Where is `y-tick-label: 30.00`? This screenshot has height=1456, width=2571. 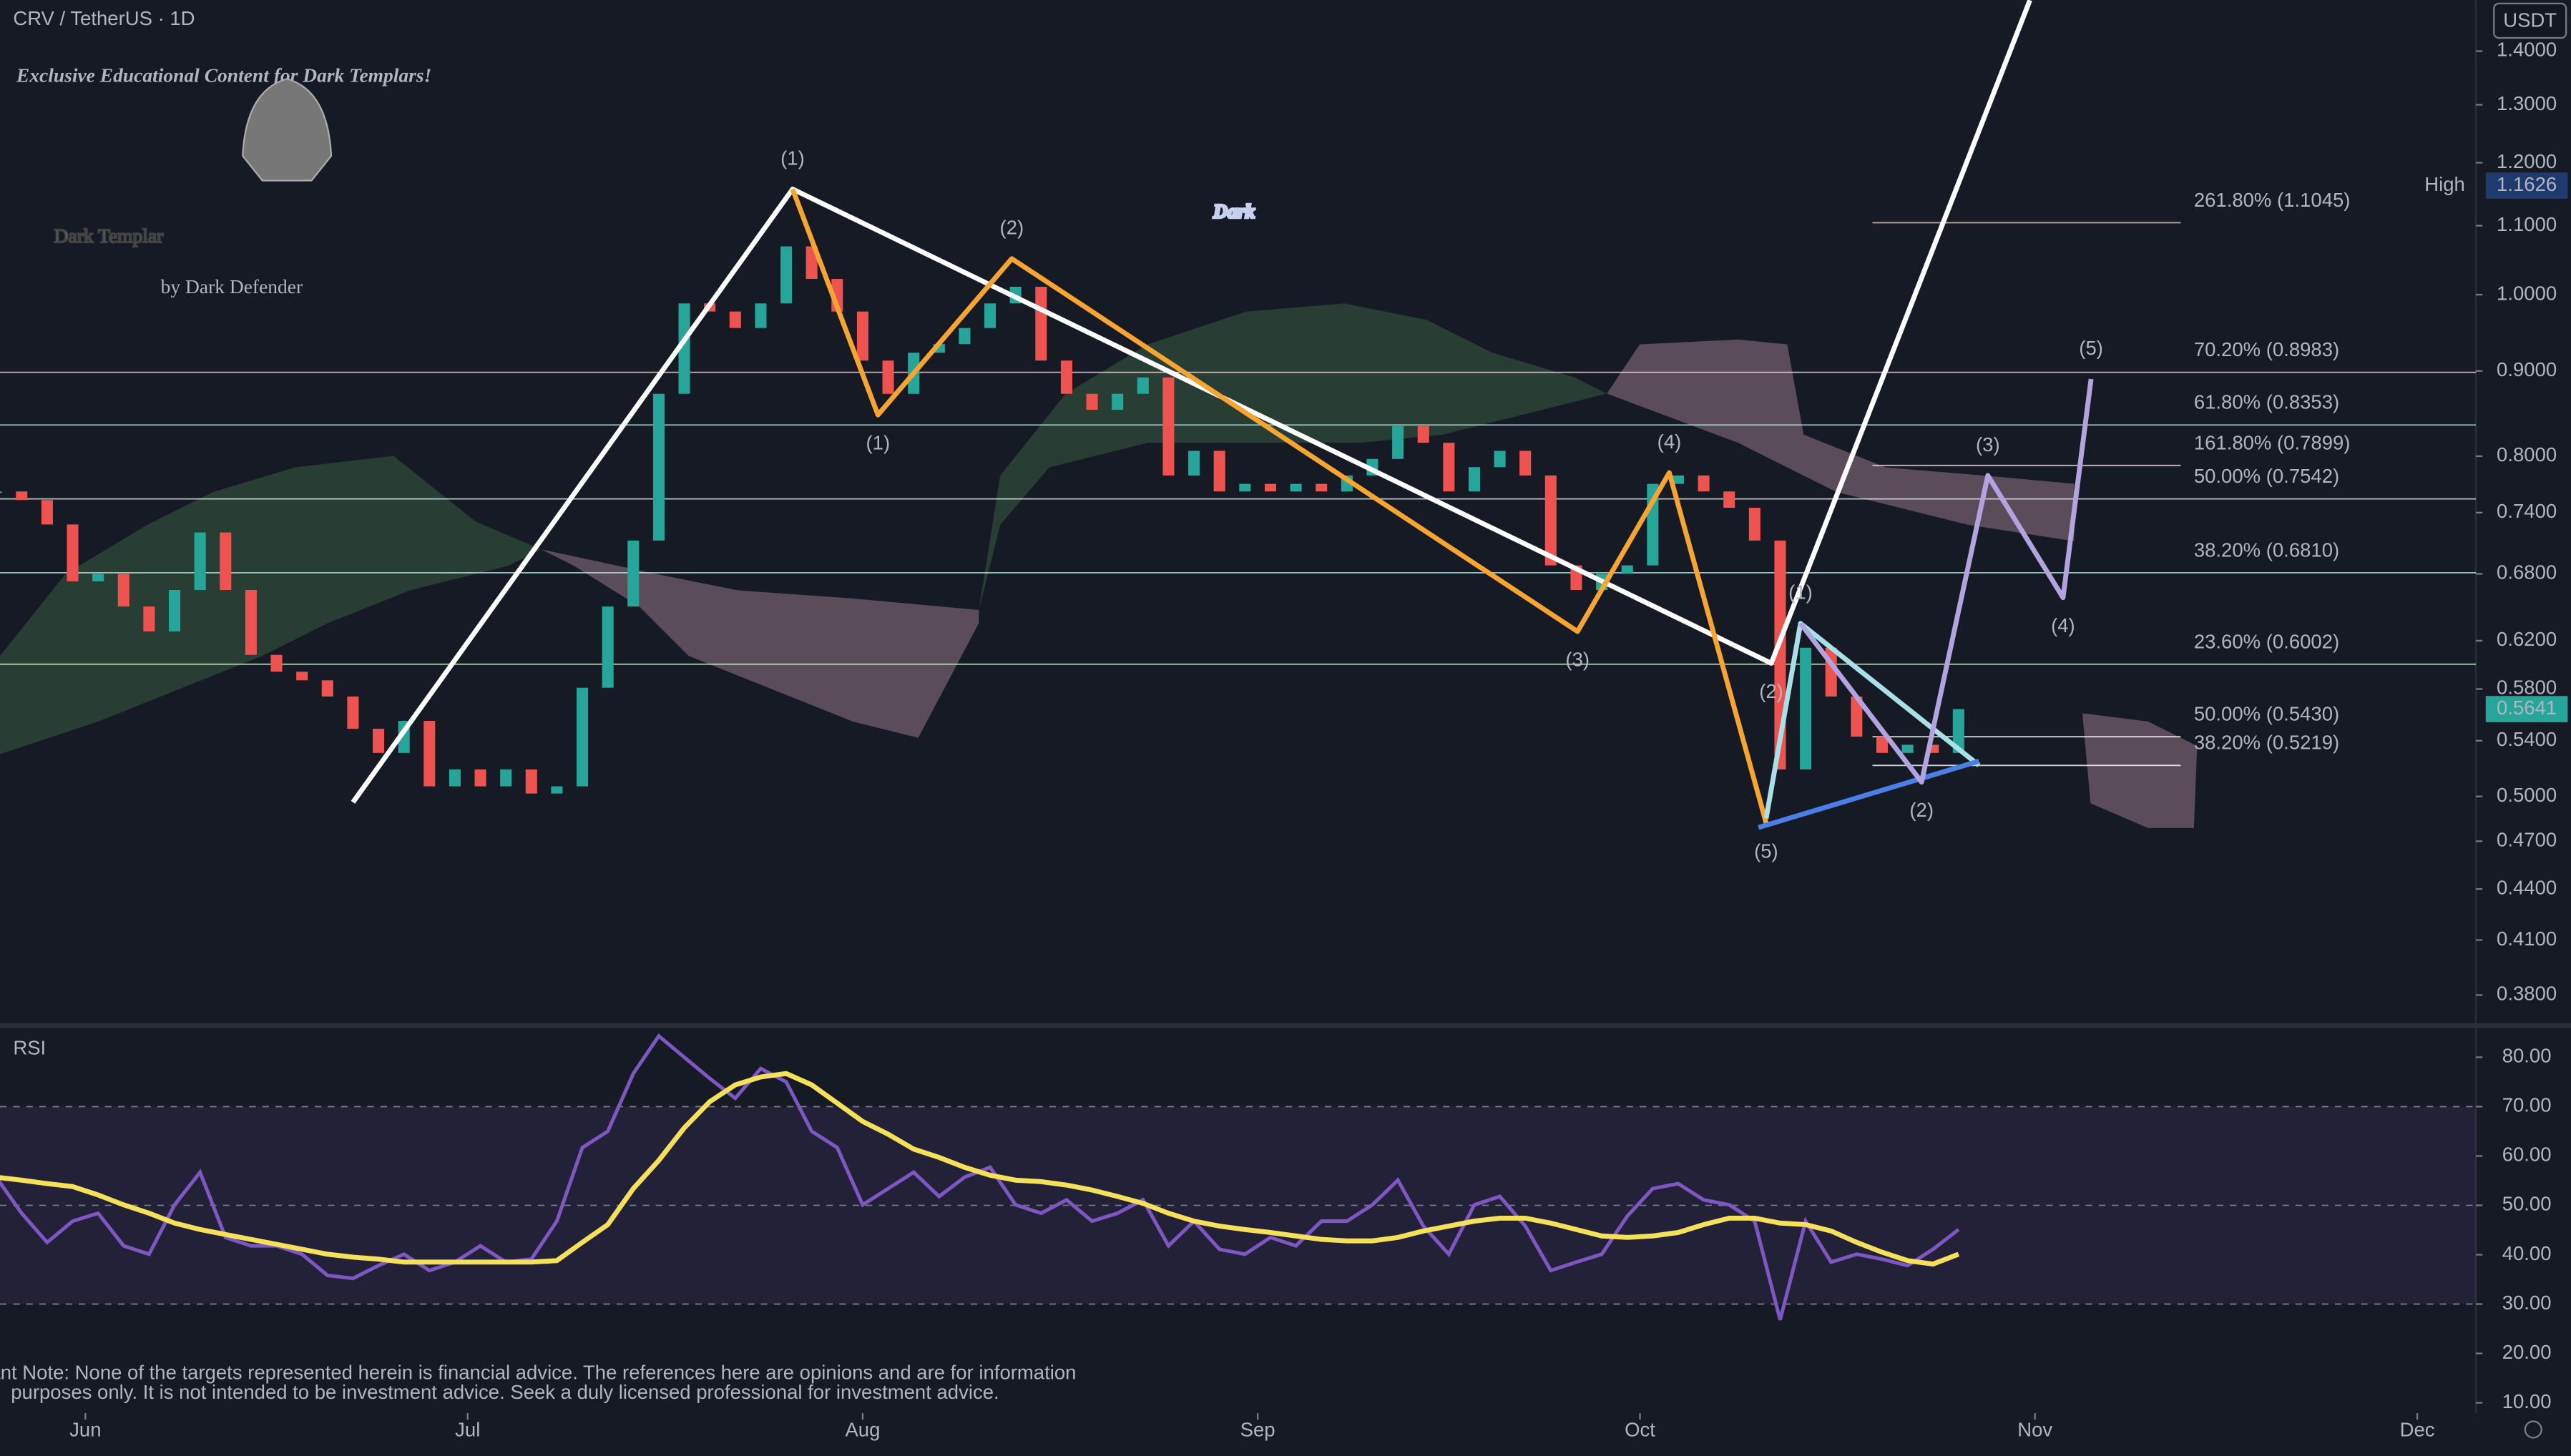 y-tick-label: 30.00 is located at coordinates (2527, 1303).